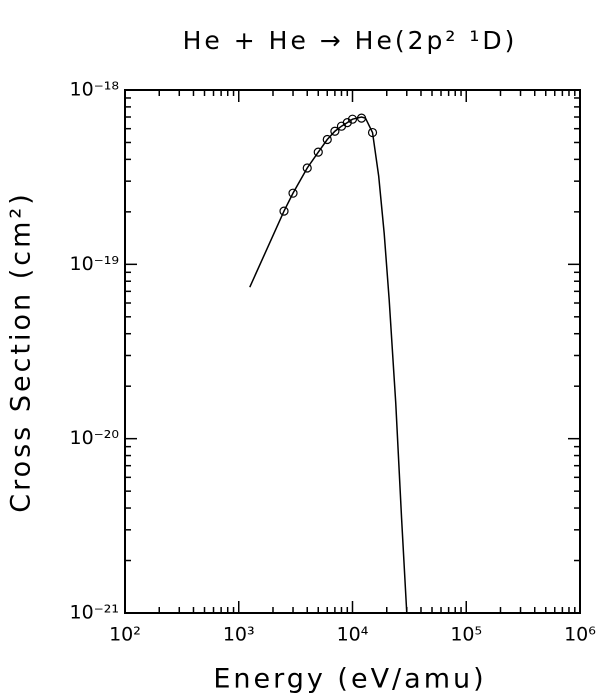 The height and width of the screenshot is (696, 598). I want to click on x-tick-label: 10³, so click(239, 635).